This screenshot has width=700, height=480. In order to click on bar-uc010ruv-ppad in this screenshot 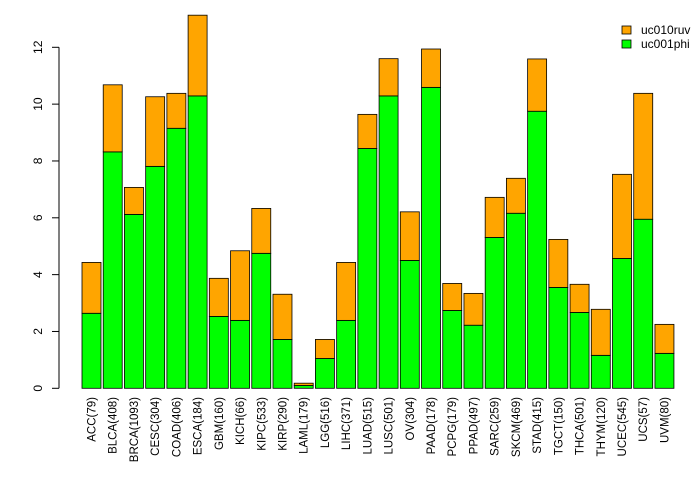, I will do `click(473, 309)`.